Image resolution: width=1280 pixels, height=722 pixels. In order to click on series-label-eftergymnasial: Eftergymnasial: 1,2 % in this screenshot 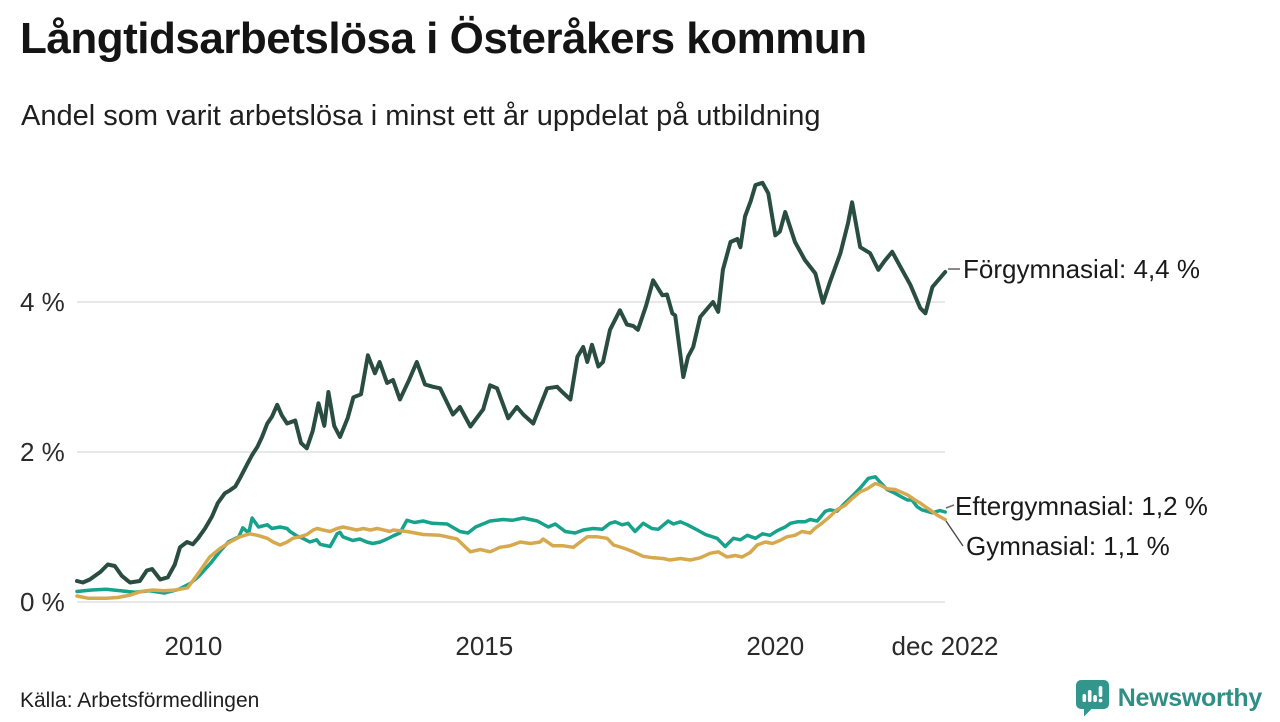, I will do `click(1081, 506)`.